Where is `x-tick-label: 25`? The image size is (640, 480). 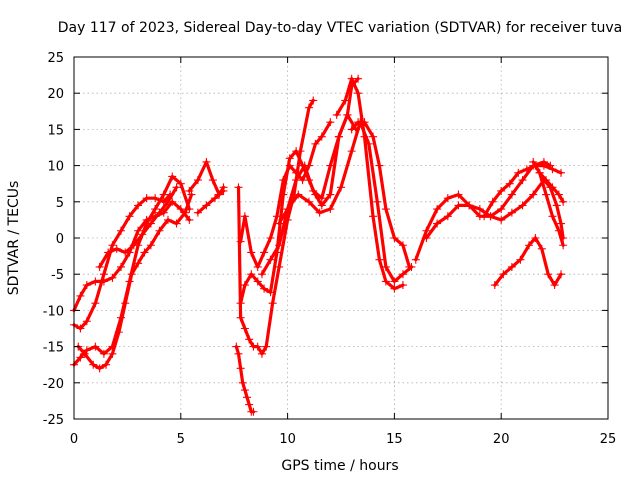
x-tick-label: 25 is located at coordinates (608, 439).